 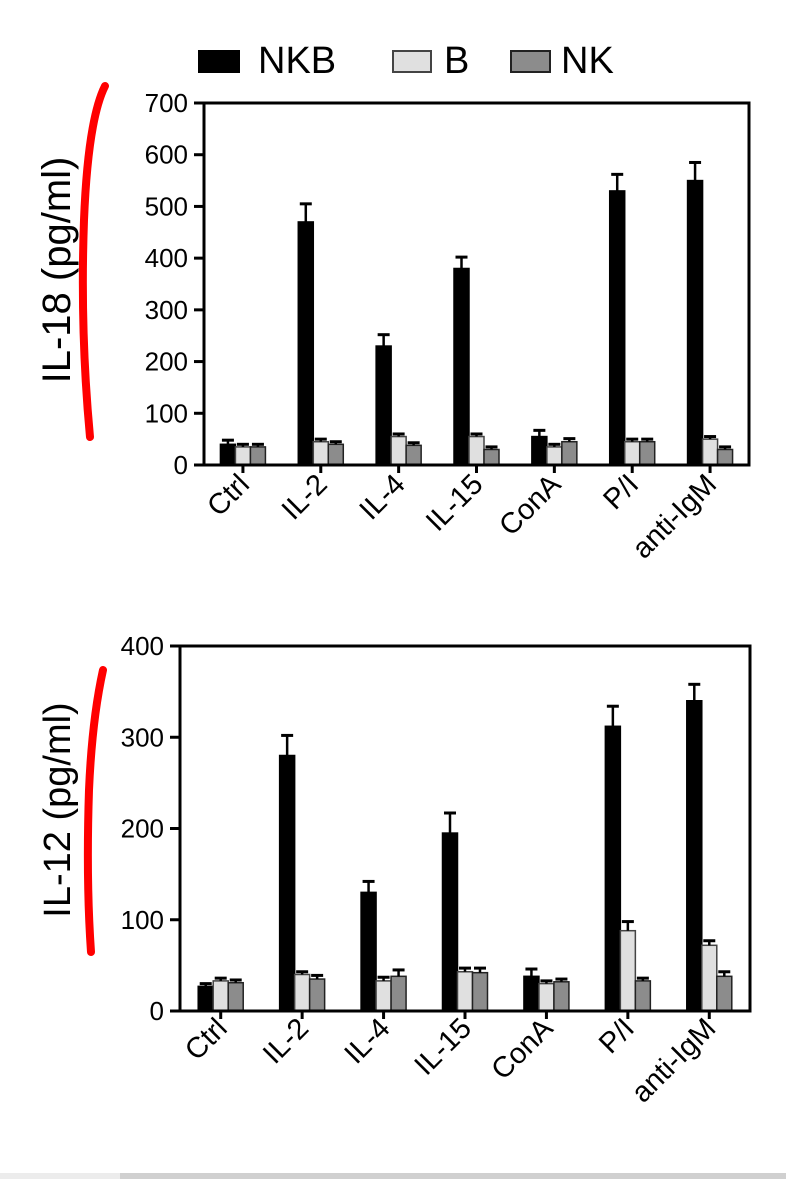 What do you see at coordinates (219, 61) in the screenshot?
I see `legend-swatch-nkb` at bounding box center [219, 61].